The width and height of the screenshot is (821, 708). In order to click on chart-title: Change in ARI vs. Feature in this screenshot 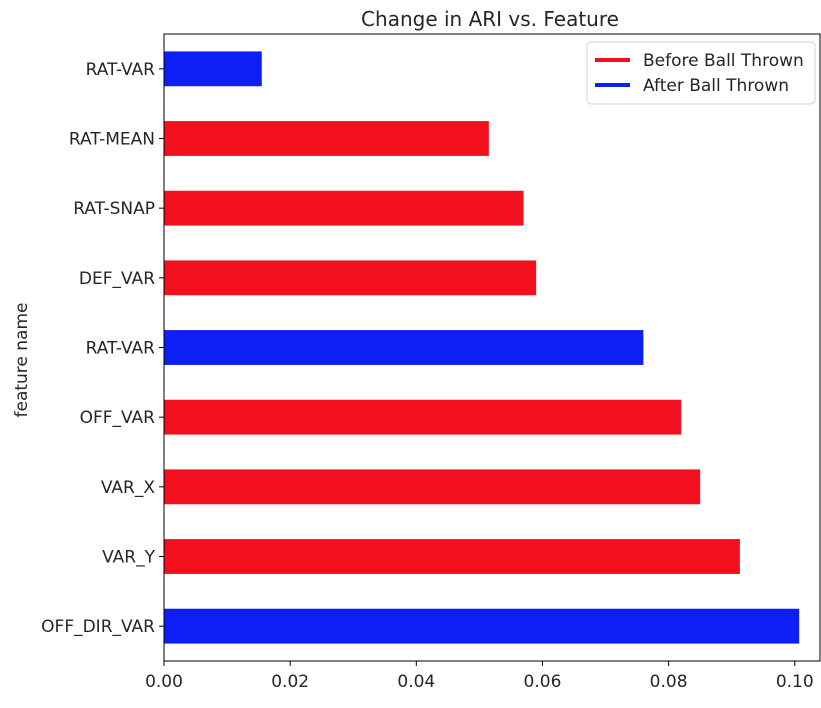, I will do `click(490, 19)`.